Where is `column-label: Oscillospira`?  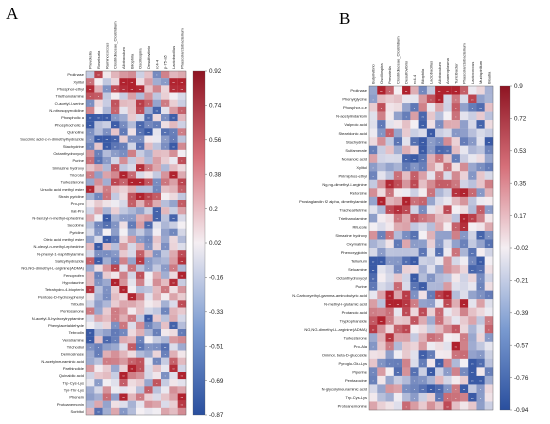
column-label: Oscillospira is located at coordinates (140, 58).